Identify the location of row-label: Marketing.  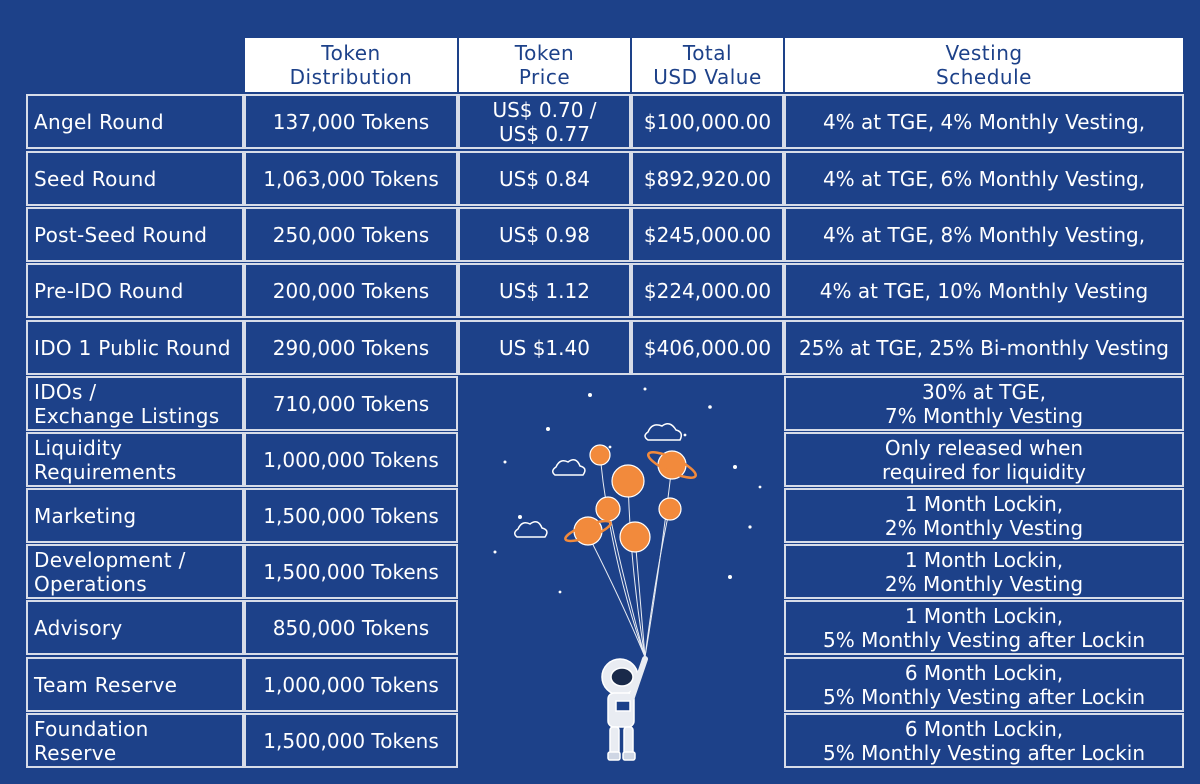
(135, 515).